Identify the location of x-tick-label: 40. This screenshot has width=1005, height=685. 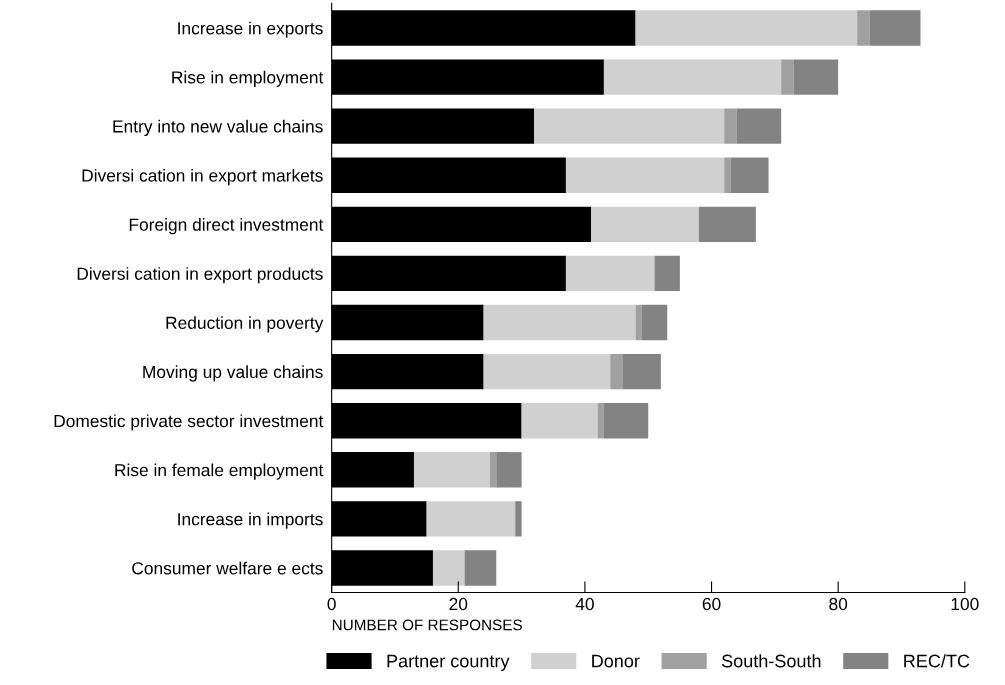
(584, 604).